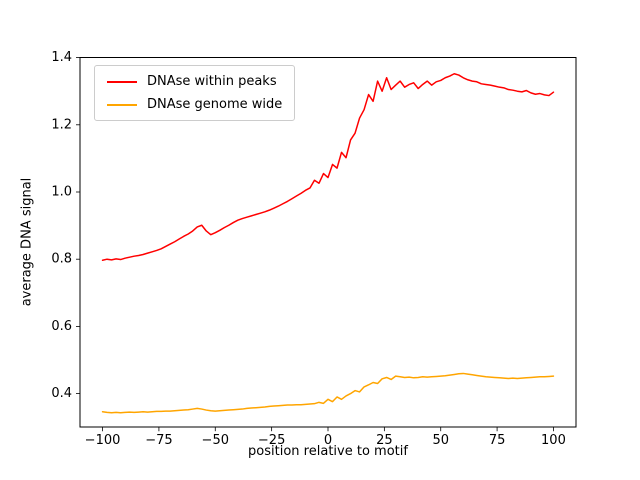  Describe the element at coordinates (384, 440) in the screenshot. I see `x-tick-label: 25` at that location.